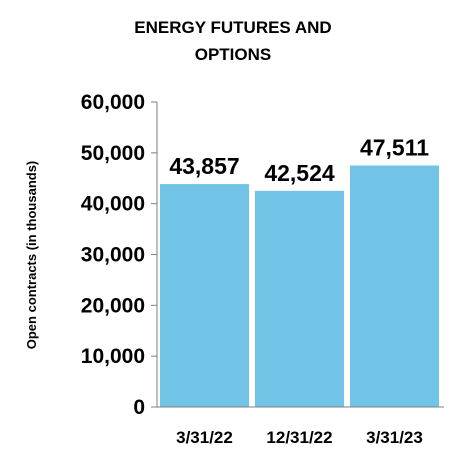 The image size is (466, 471). What do you see at coordinates (233, 41) in the screenshot?
I see `chart-title: ENERGY FUTURES AND OPTIONS` at bounding box center [233, 41].